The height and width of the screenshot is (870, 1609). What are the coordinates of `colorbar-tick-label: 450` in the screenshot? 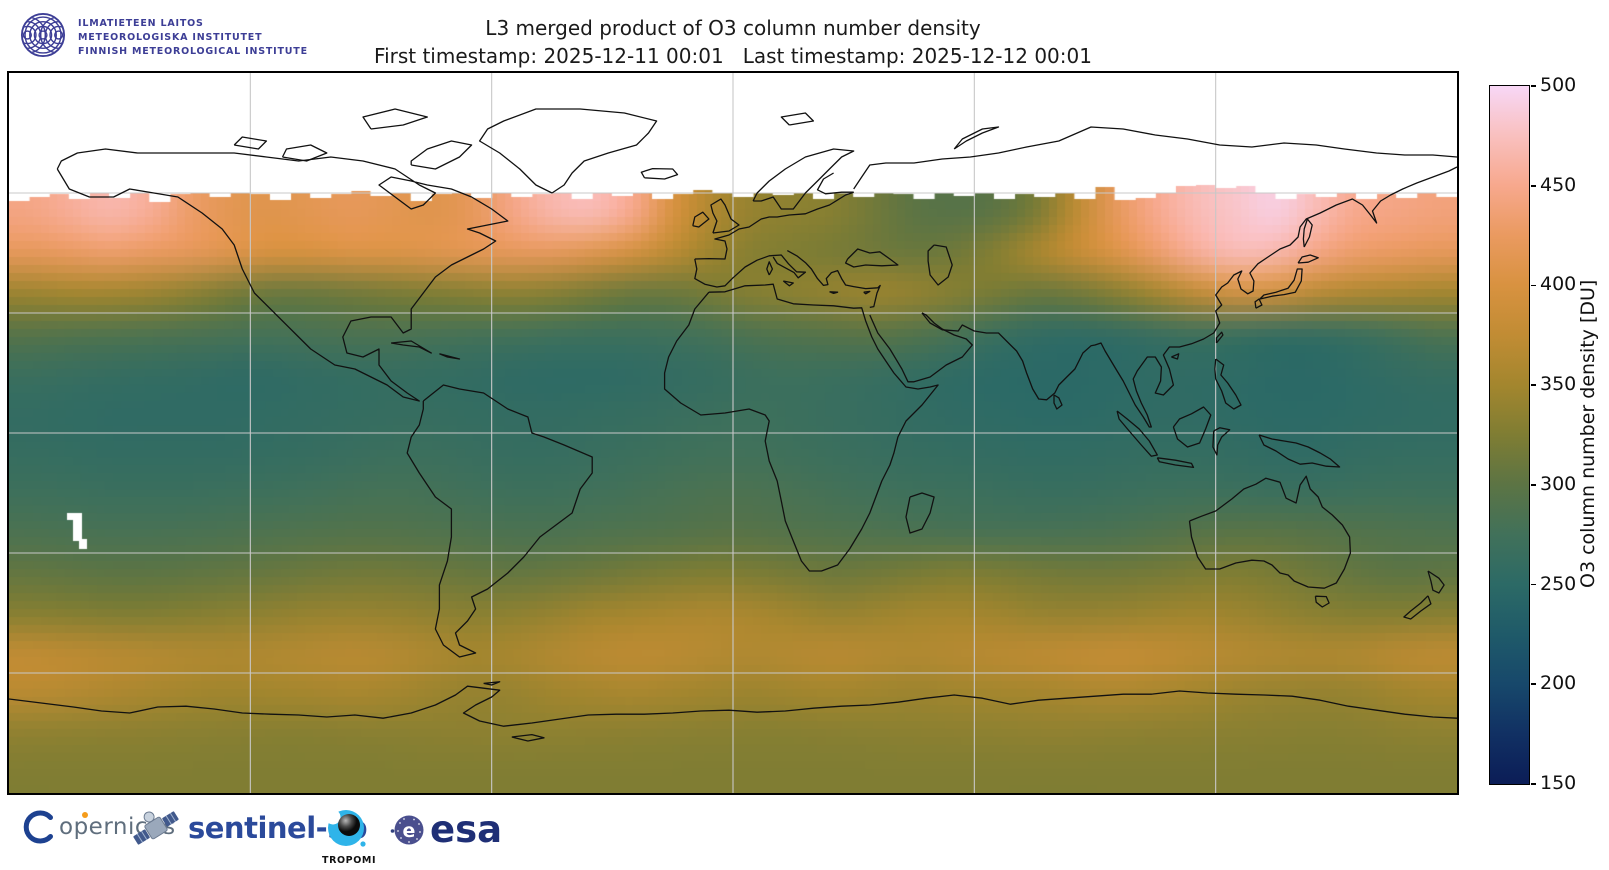 It's located at (1558, 184).